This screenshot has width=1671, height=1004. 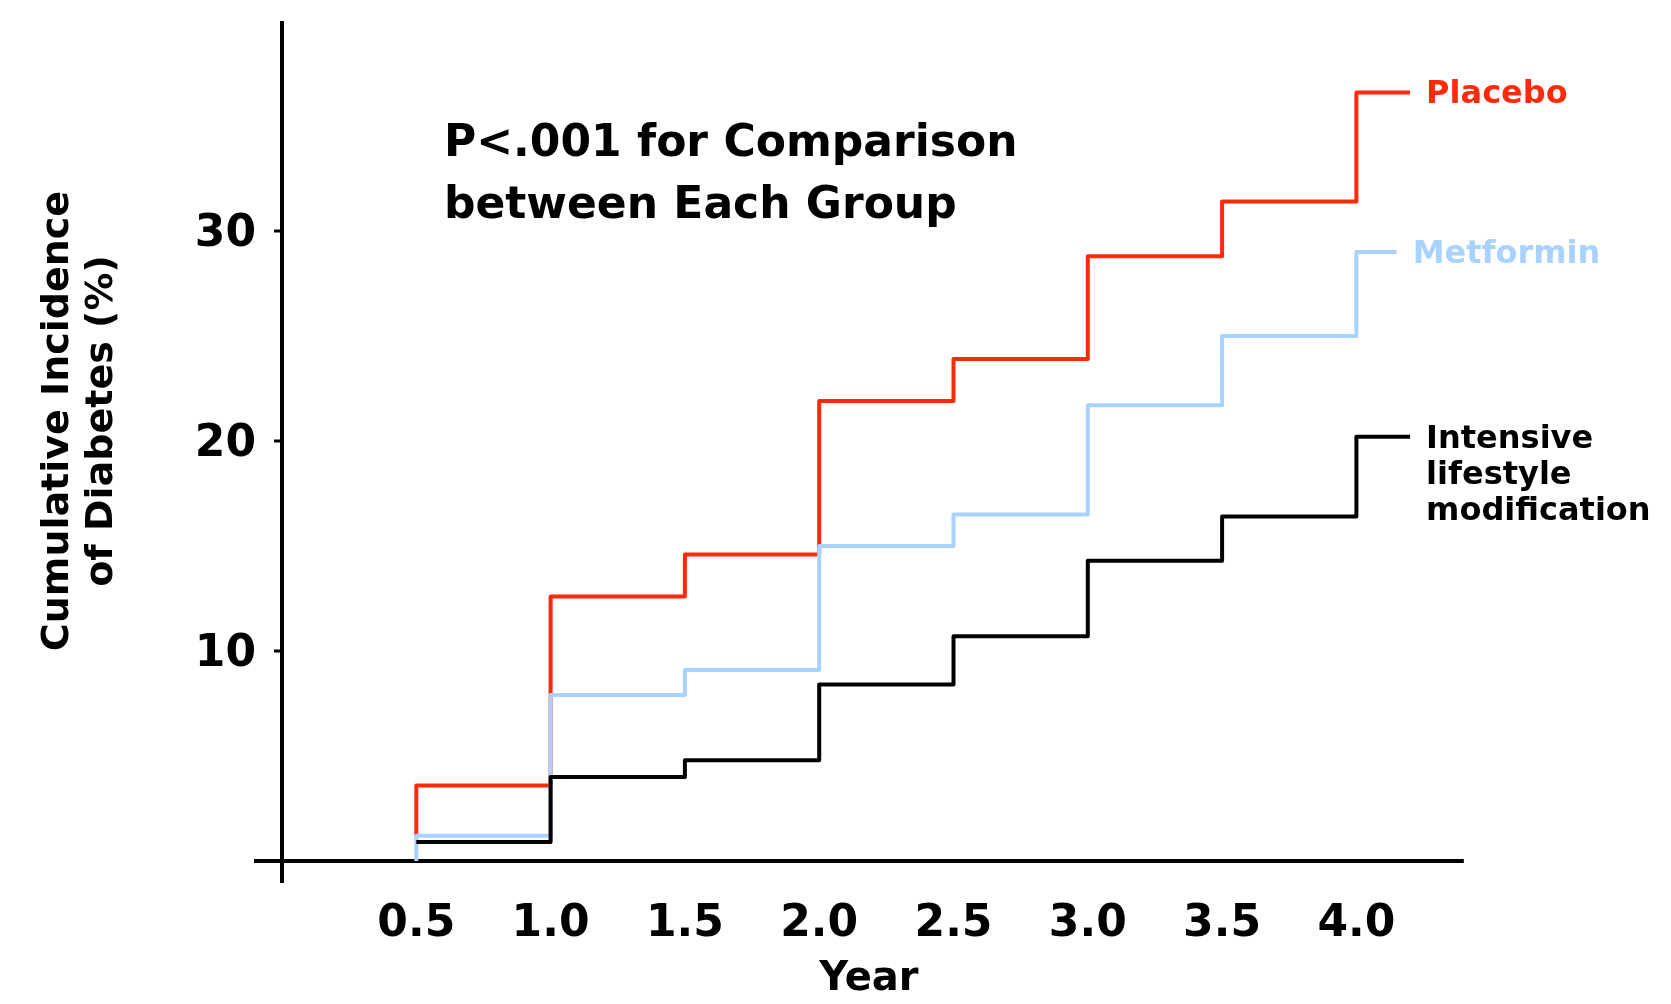 What do you see at coordinates (1222, 920) in the screenshot?
I see `x-tick-label: 3.5` at bounding box center [1222, 920].